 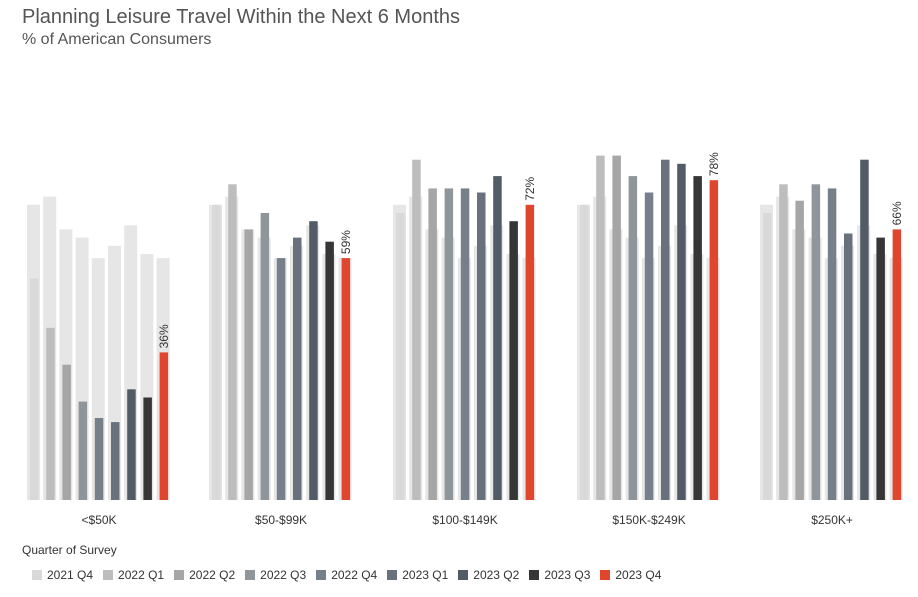 What do you see at coordinates (164, 336) in the screenshot?
I see `data-label: 36%` at bounding box center [164, 336].